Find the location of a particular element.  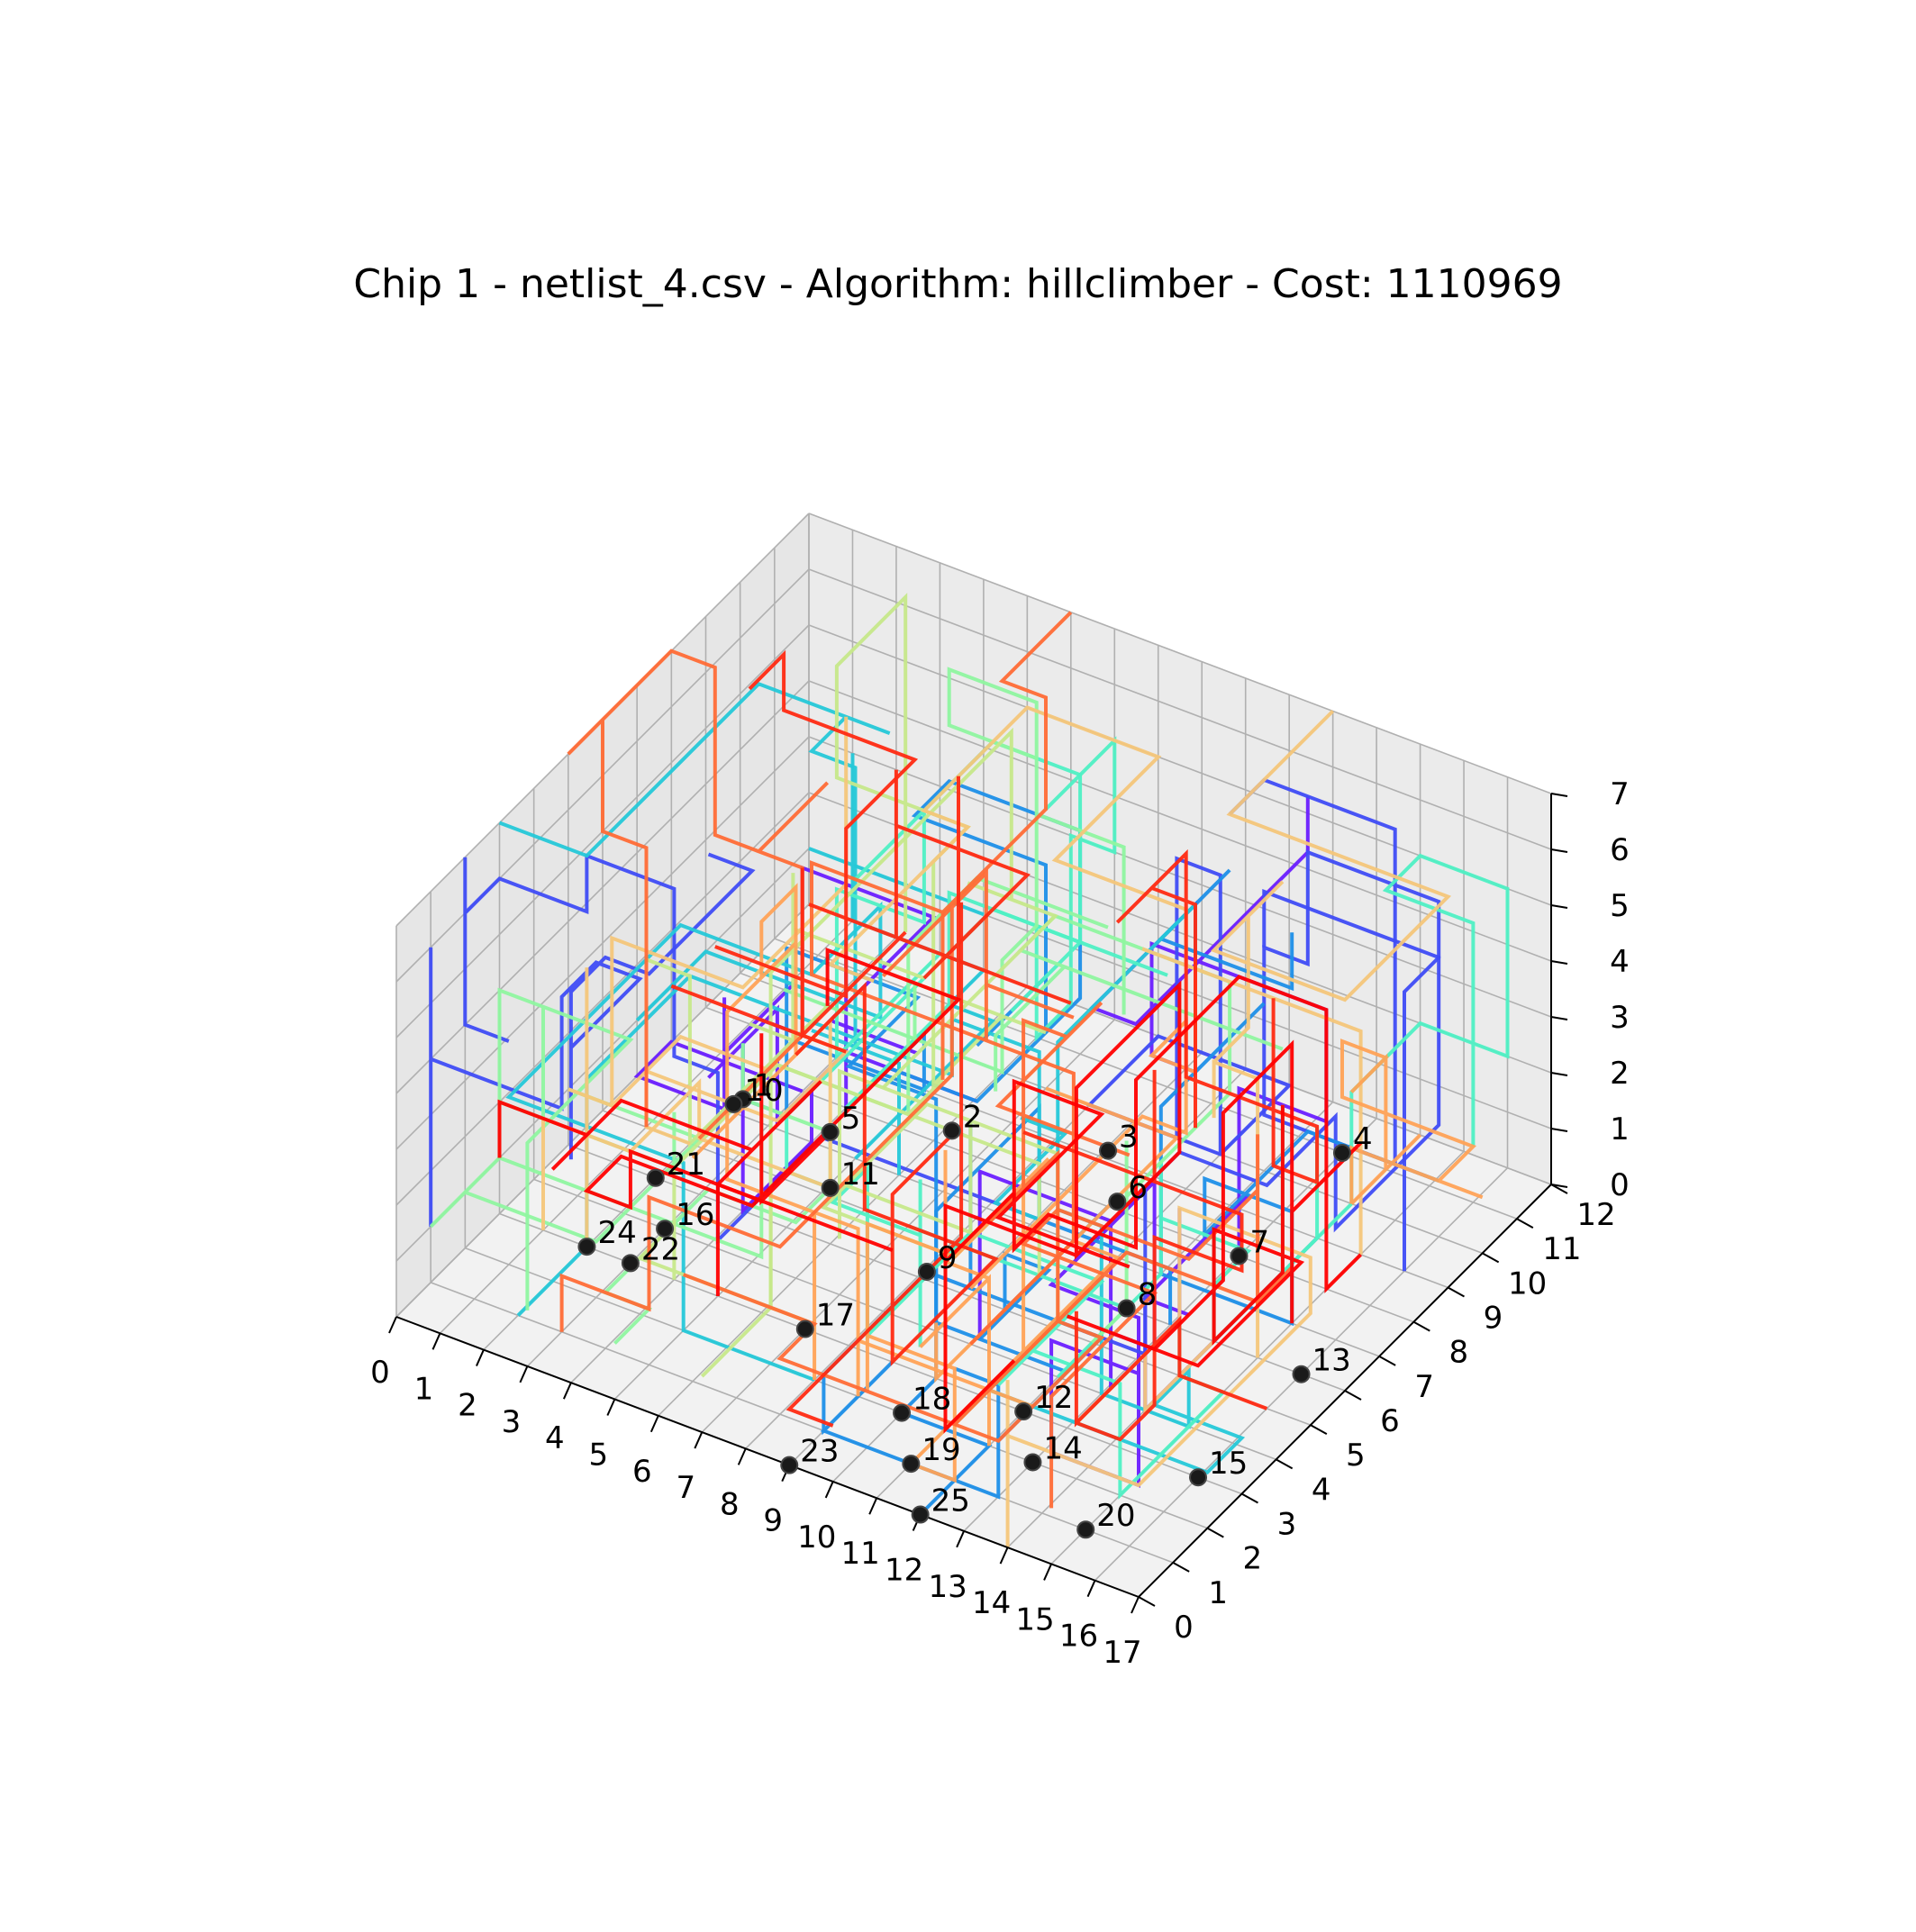

gate-label: 2 is located at coordinates (973, 1117).